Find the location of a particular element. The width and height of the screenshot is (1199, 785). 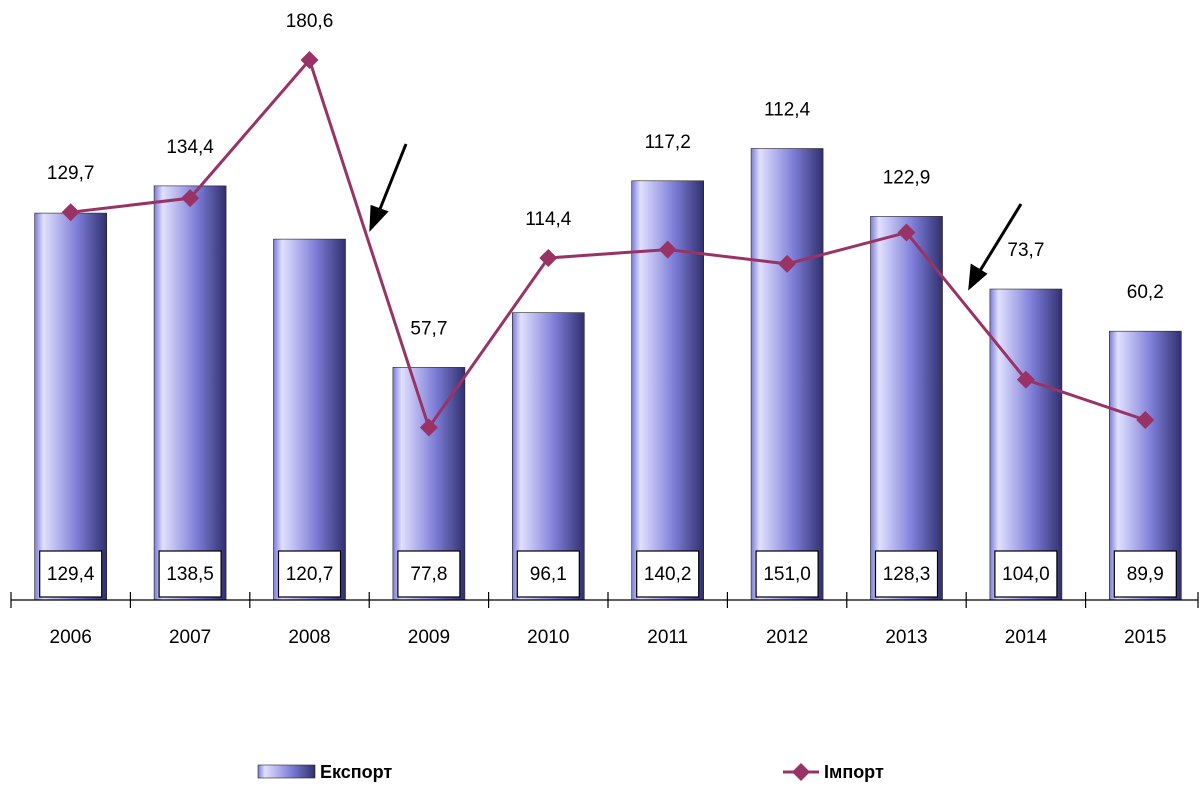

x-tick-label: 2015 is located at coordinates (1145, 637).